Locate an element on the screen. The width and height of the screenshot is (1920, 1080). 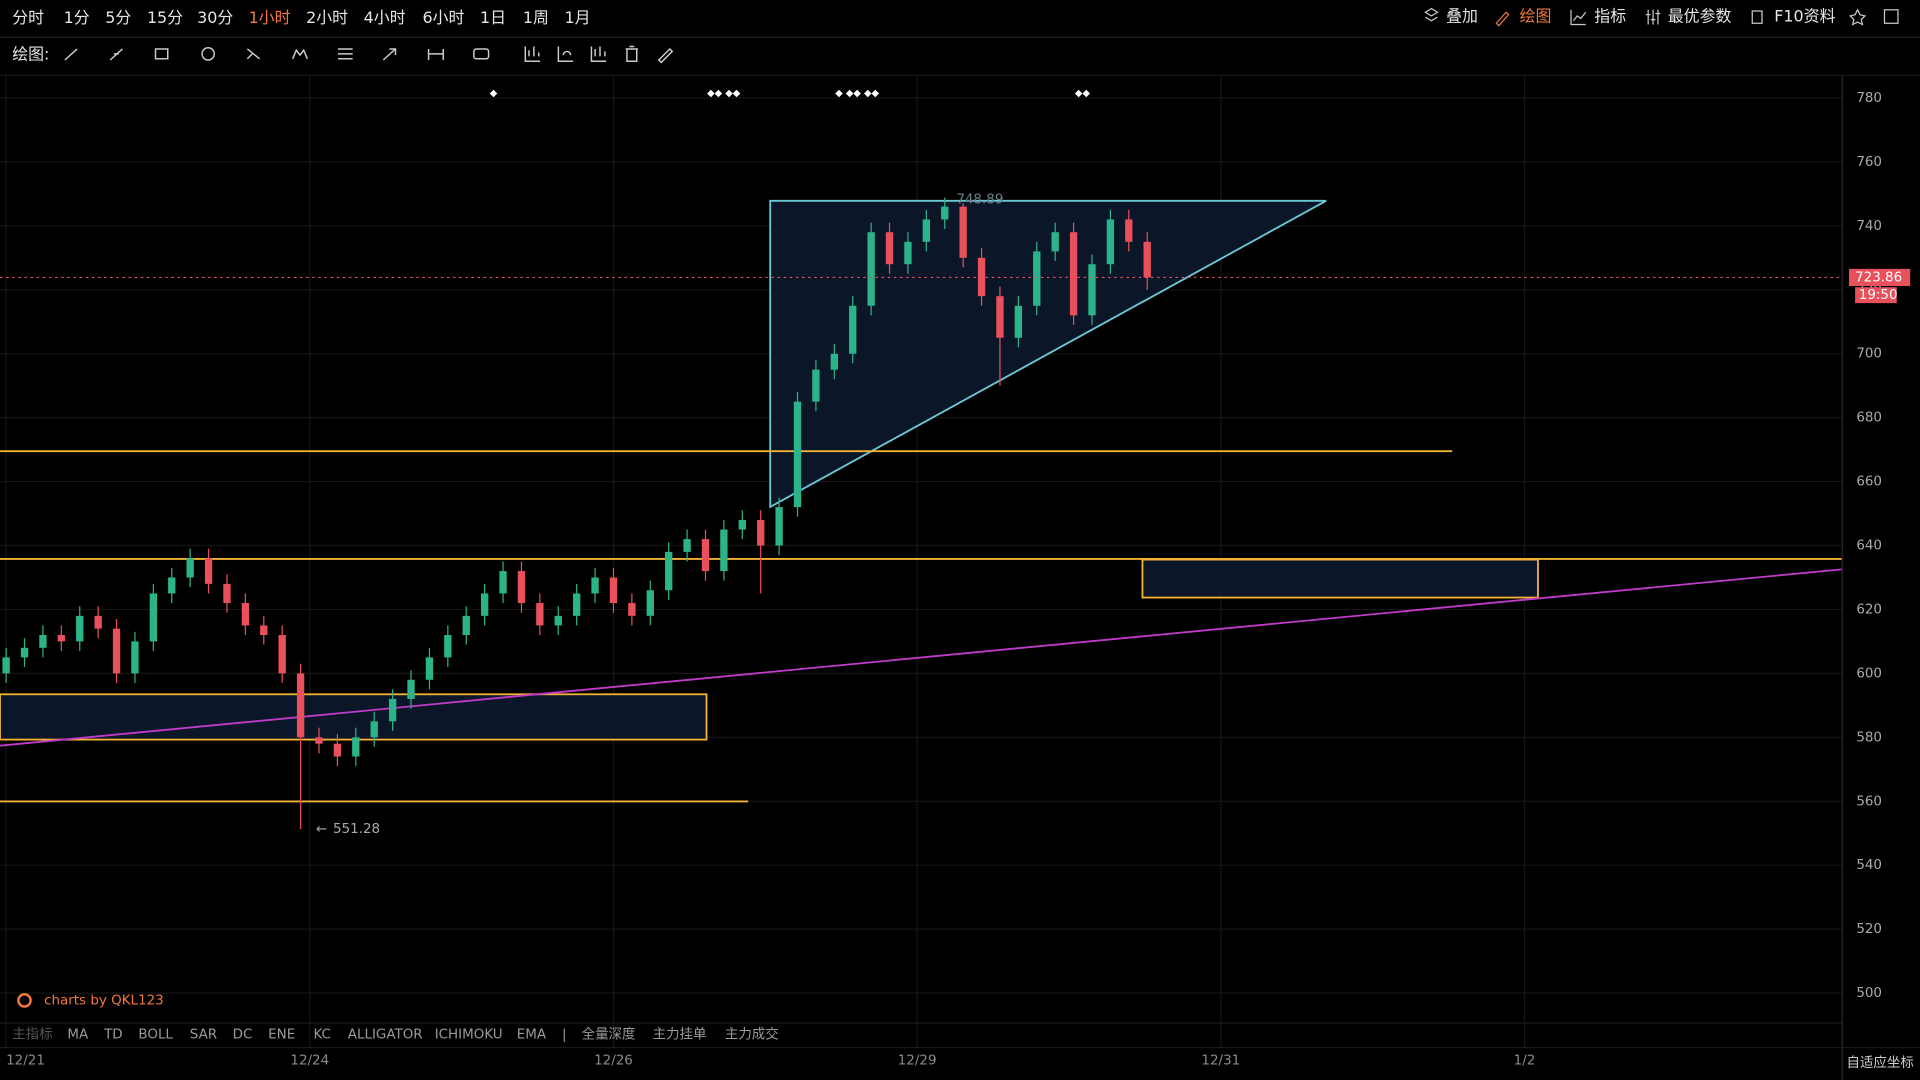
icon-params is located at coordinates (1653, 17).